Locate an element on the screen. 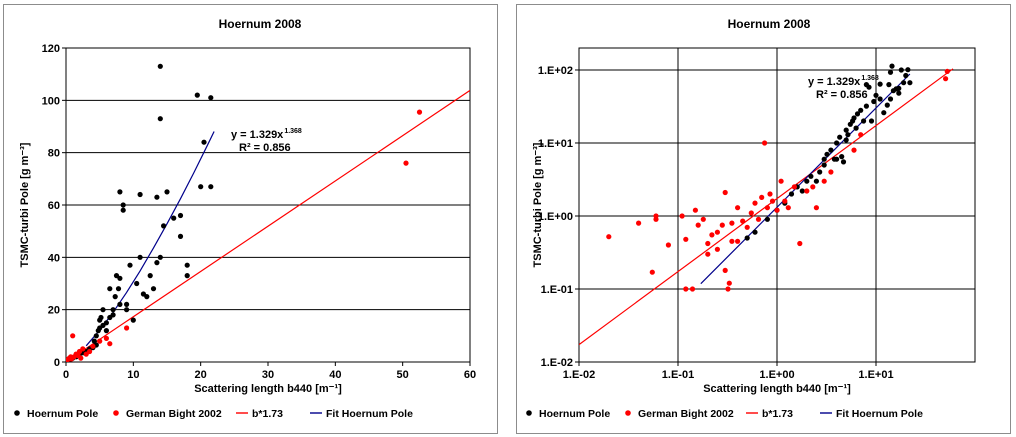 The height and width of the screenshot is (437, 1016). x-tick-label: 1.E+00 is located at coordinates (776, 375).